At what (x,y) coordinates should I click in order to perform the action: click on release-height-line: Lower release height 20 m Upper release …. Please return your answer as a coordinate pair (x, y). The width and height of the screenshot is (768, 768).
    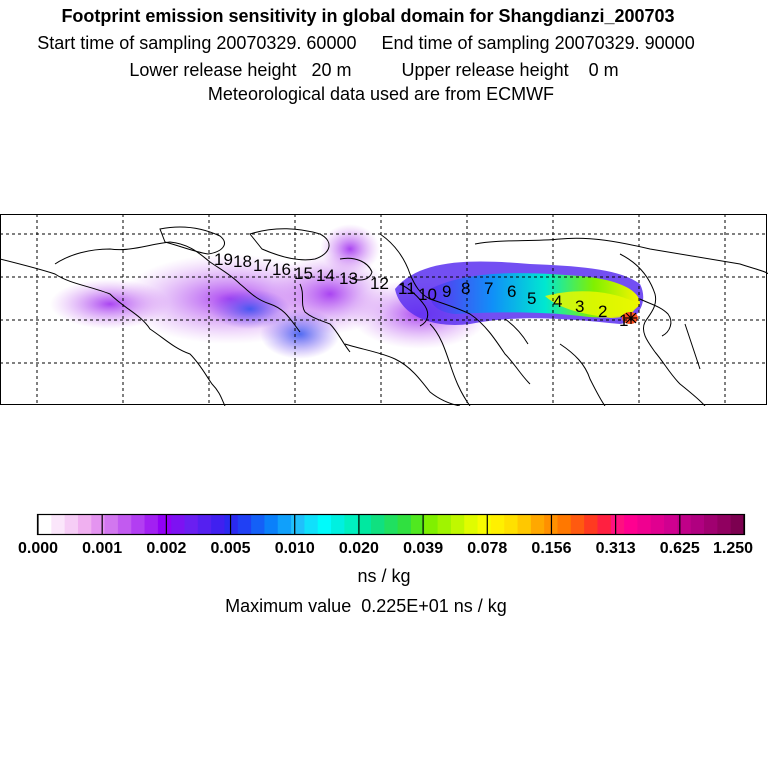
    Looking at the image, I should click on (374, 70).